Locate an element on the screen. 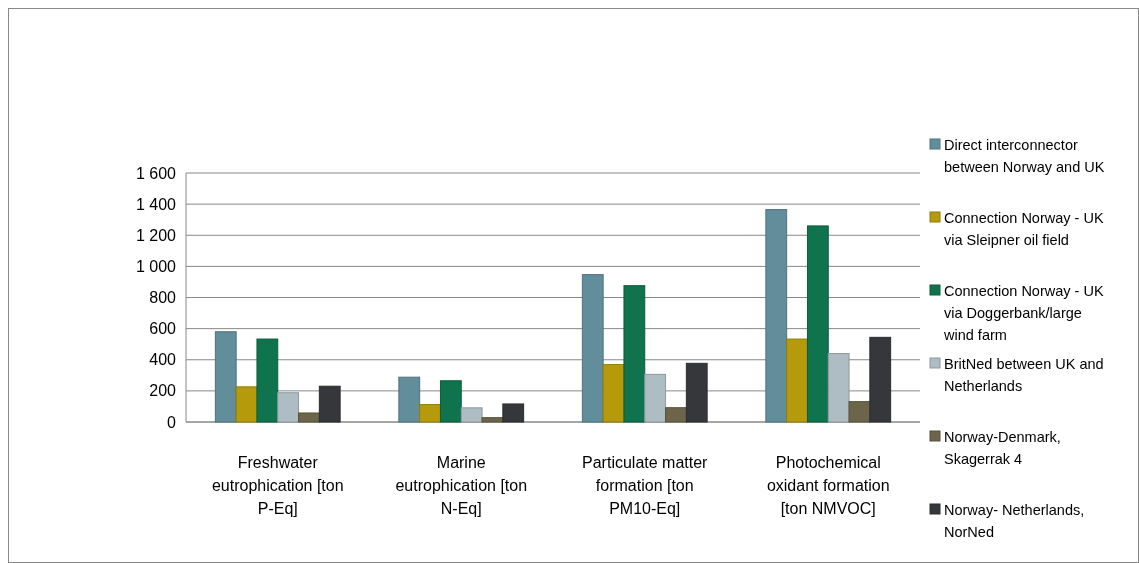 This screenshot has width=1139, height=563. y-tick-label: 200 is located at coordinates (163, 391).